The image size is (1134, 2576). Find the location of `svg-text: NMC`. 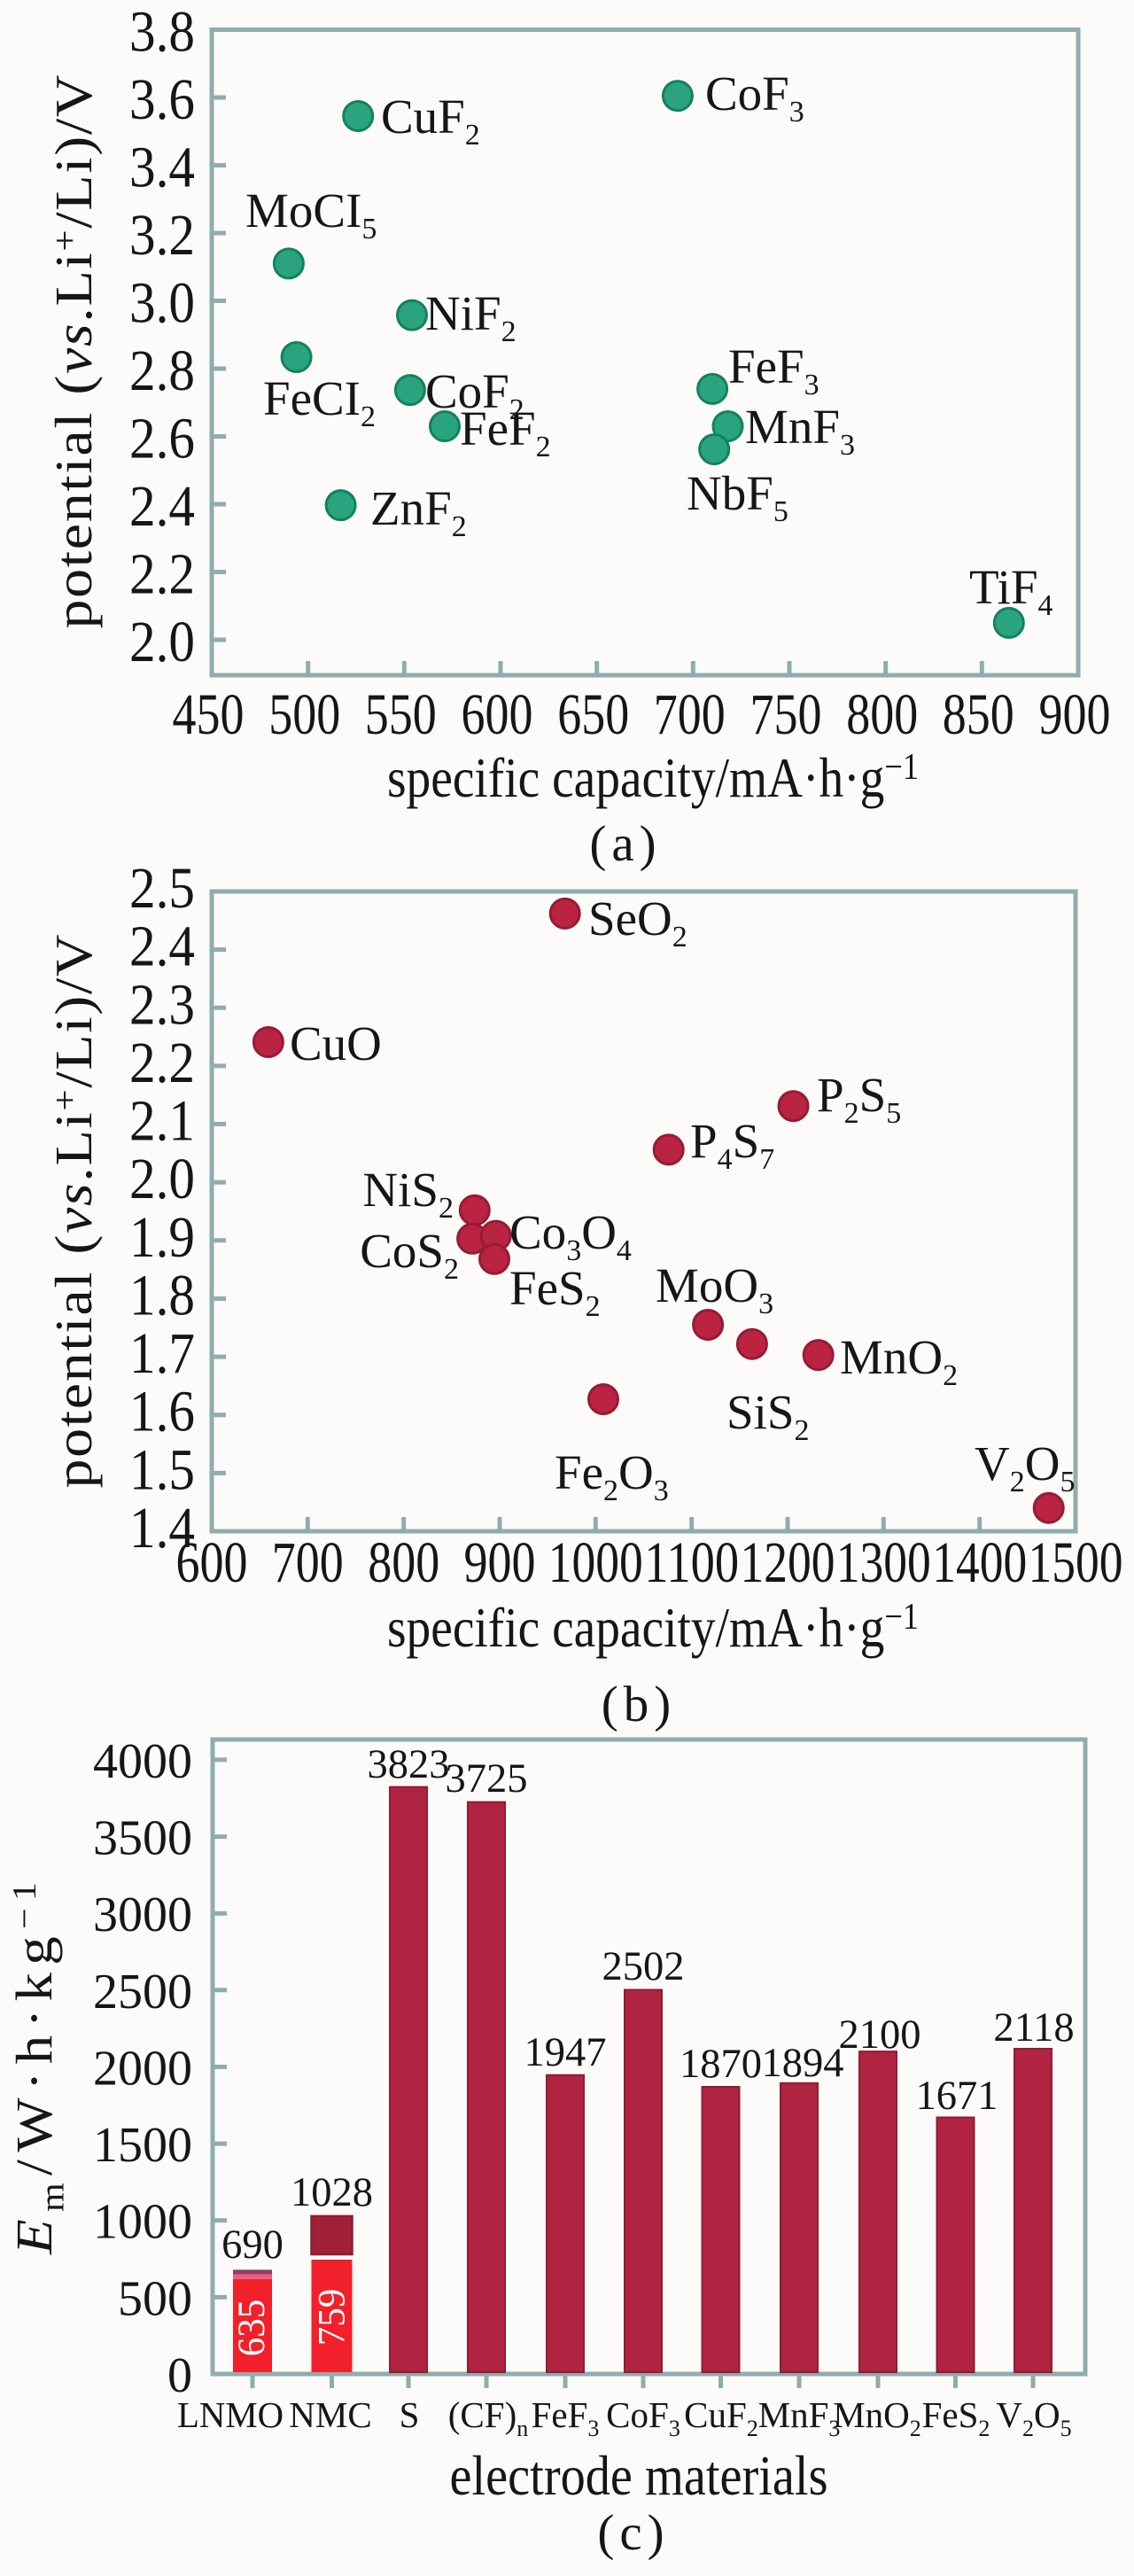

svg-text: NMC is located at coordinates (330, 2415).